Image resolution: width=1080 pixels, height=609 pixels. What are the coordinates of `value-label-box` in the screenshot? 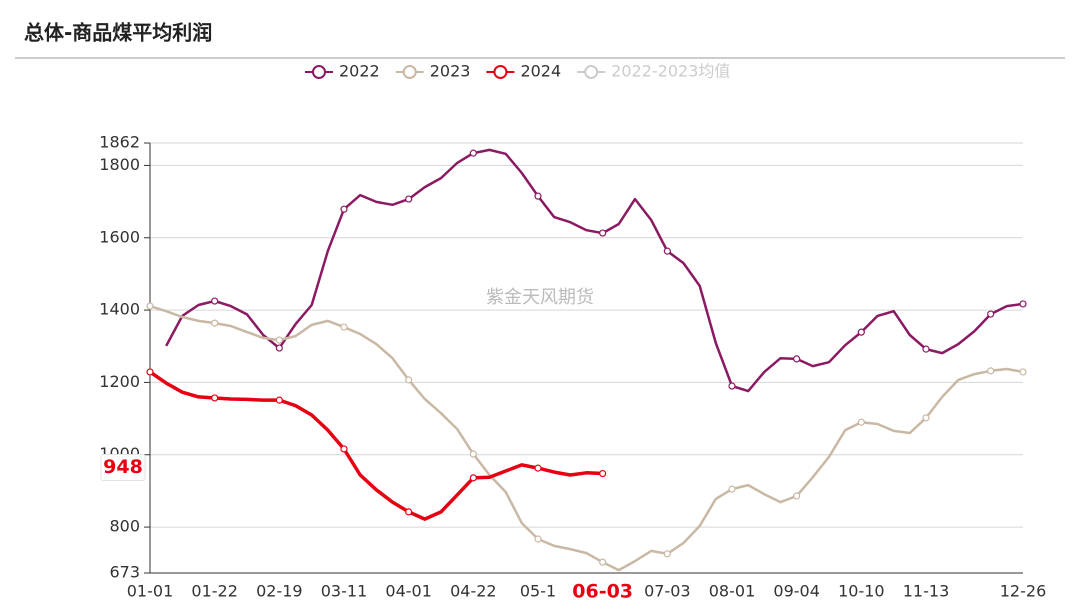 It's located at (123, 468).